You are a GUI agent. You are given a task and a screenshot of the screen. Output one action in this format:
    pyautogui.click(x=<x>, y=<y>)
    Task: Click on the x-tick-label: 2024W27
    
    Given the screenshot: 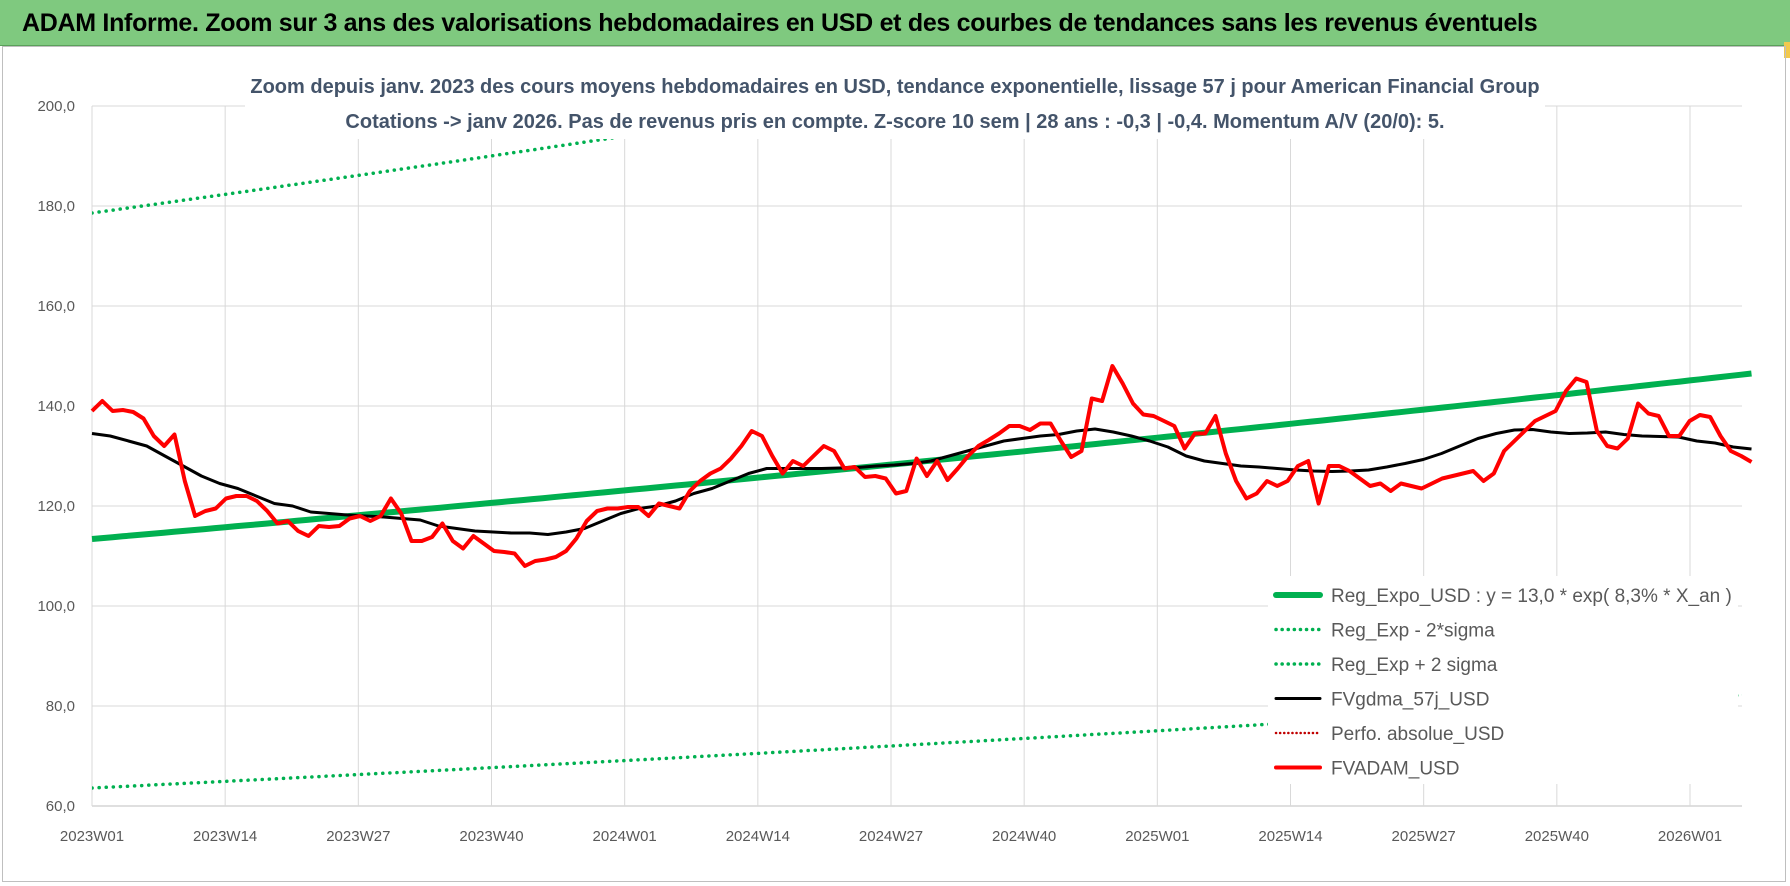 What is the action you would take?
    pyautogui.click(x=891, y=836)
    